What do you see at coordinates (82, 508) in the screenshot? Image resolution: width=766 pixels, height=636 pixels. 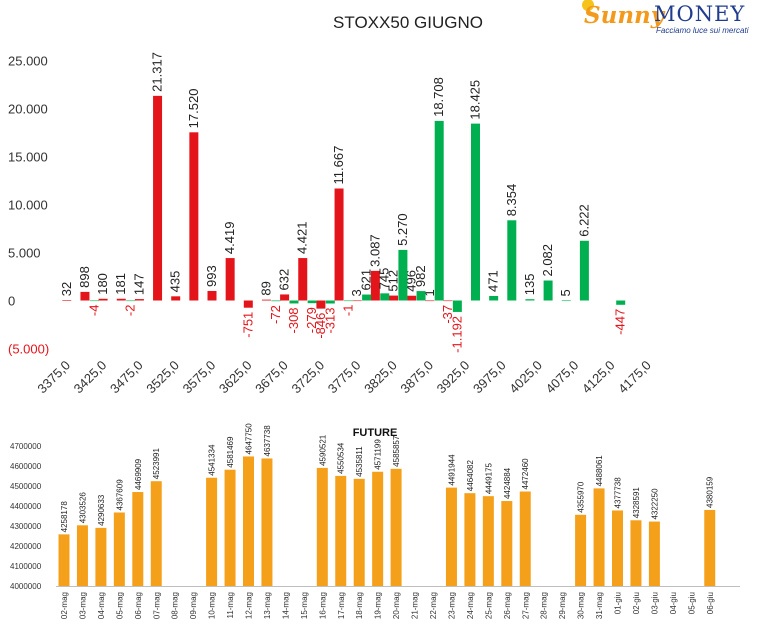 I see `future-bar-value-label: 4303526` at bounding box center [82, 508].